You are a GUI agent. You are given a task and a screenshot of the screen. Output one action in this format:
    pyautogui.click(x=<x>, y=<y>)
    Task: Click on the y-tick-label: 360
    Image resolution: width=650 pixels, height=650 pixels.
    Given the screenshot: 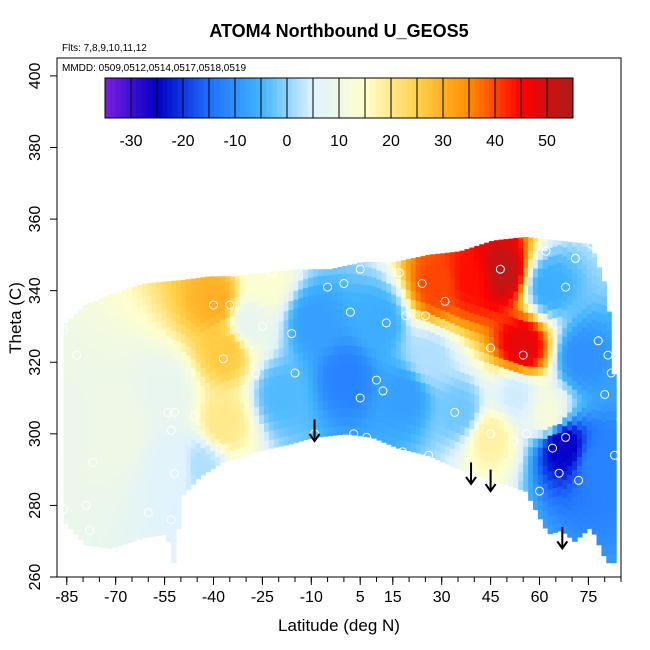 What is the action you would take?
    pyautogui.click(x=35, y=219)
    